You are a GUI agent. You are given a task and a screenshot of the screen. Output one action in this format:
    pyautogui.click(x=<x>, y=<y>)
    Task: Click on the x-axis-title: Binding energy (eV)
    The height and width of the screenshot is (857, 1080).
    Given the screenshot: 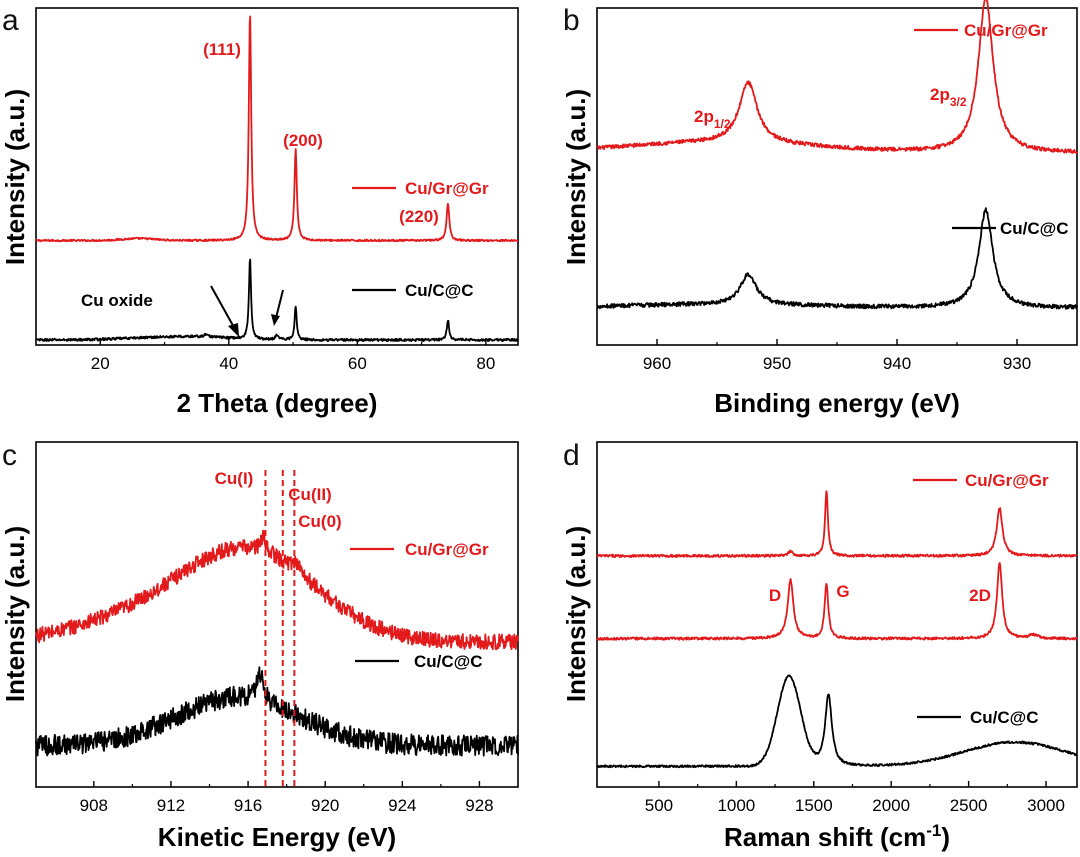 What is the action you would take?
    pyautogui.click(x=837, y=403)
    